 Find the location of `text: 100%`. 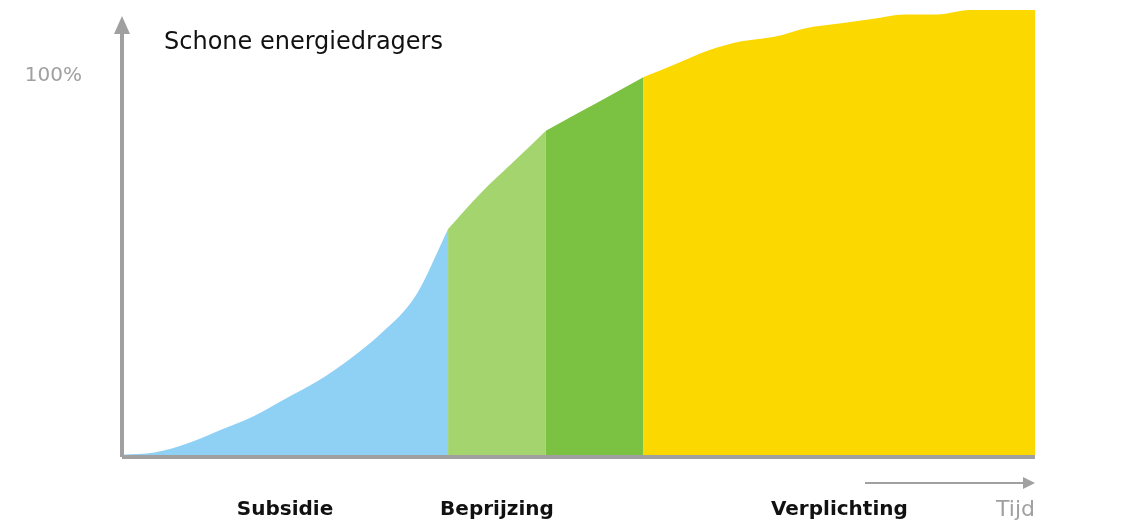

text: 100% is located at coordinates (53, 74).